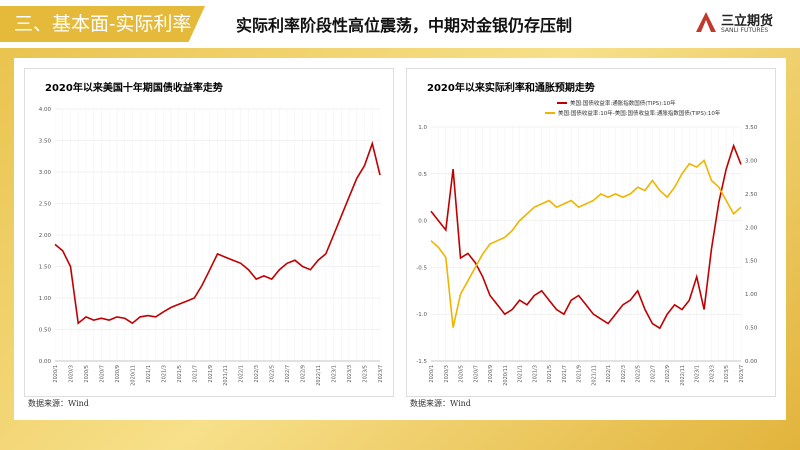 Image resolution: width=800 pixels, height=450 pixels. I want to click on y2-tick-label: 1.00, so click(751, 295).